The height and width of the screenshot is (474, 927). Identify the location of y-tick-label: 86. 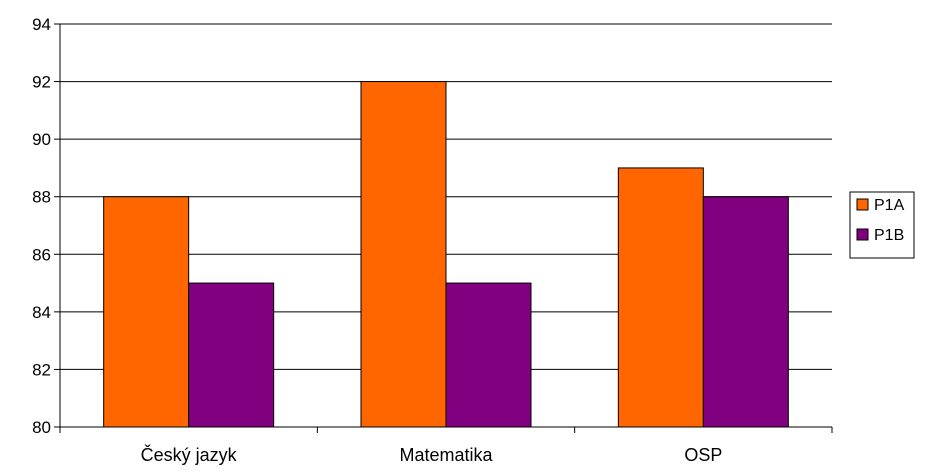
(41, 254).